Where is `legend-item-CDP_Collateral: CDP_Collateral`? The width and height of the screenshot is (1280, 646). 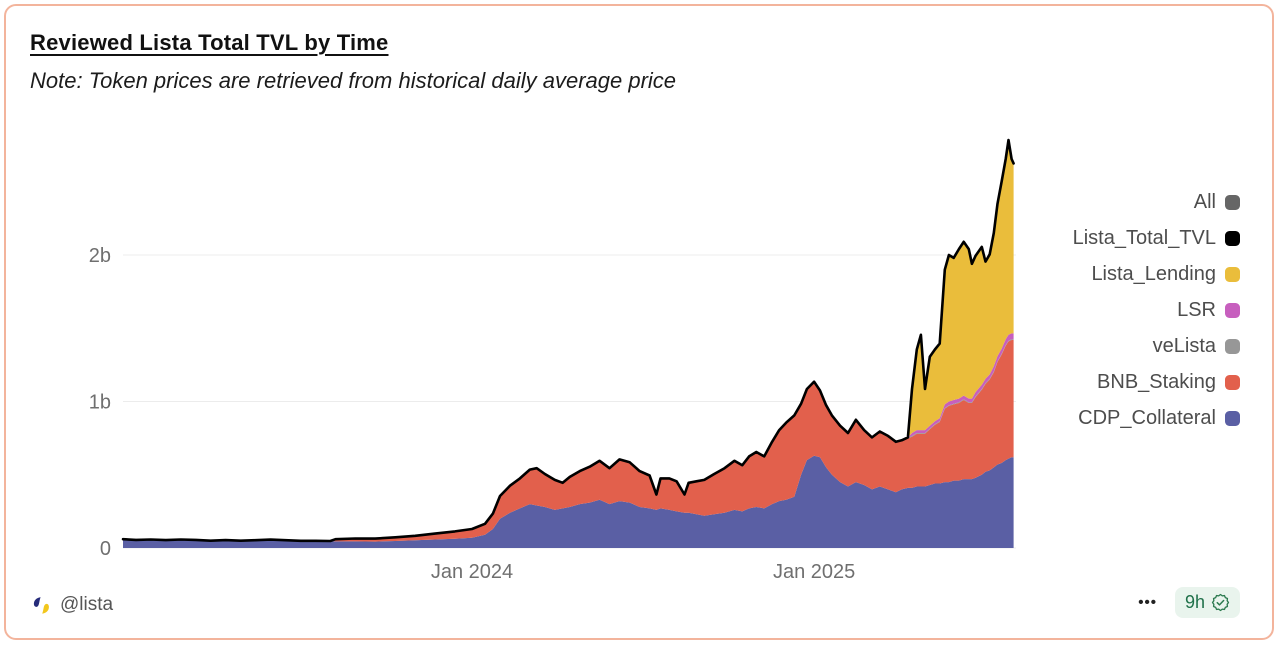
legend-item-CDP_Collateral: CDP_Collateral is located at coordinates (1156, 418).